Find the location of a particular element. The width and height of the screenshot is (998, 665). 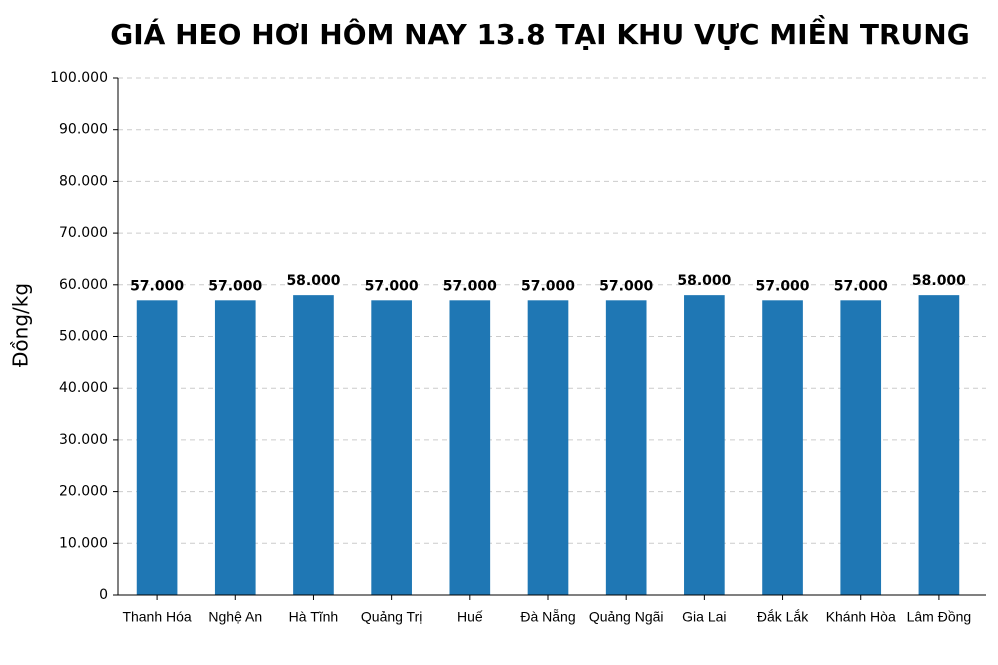

y-tick-label: 60.000 is located at coordinates (83, 285).